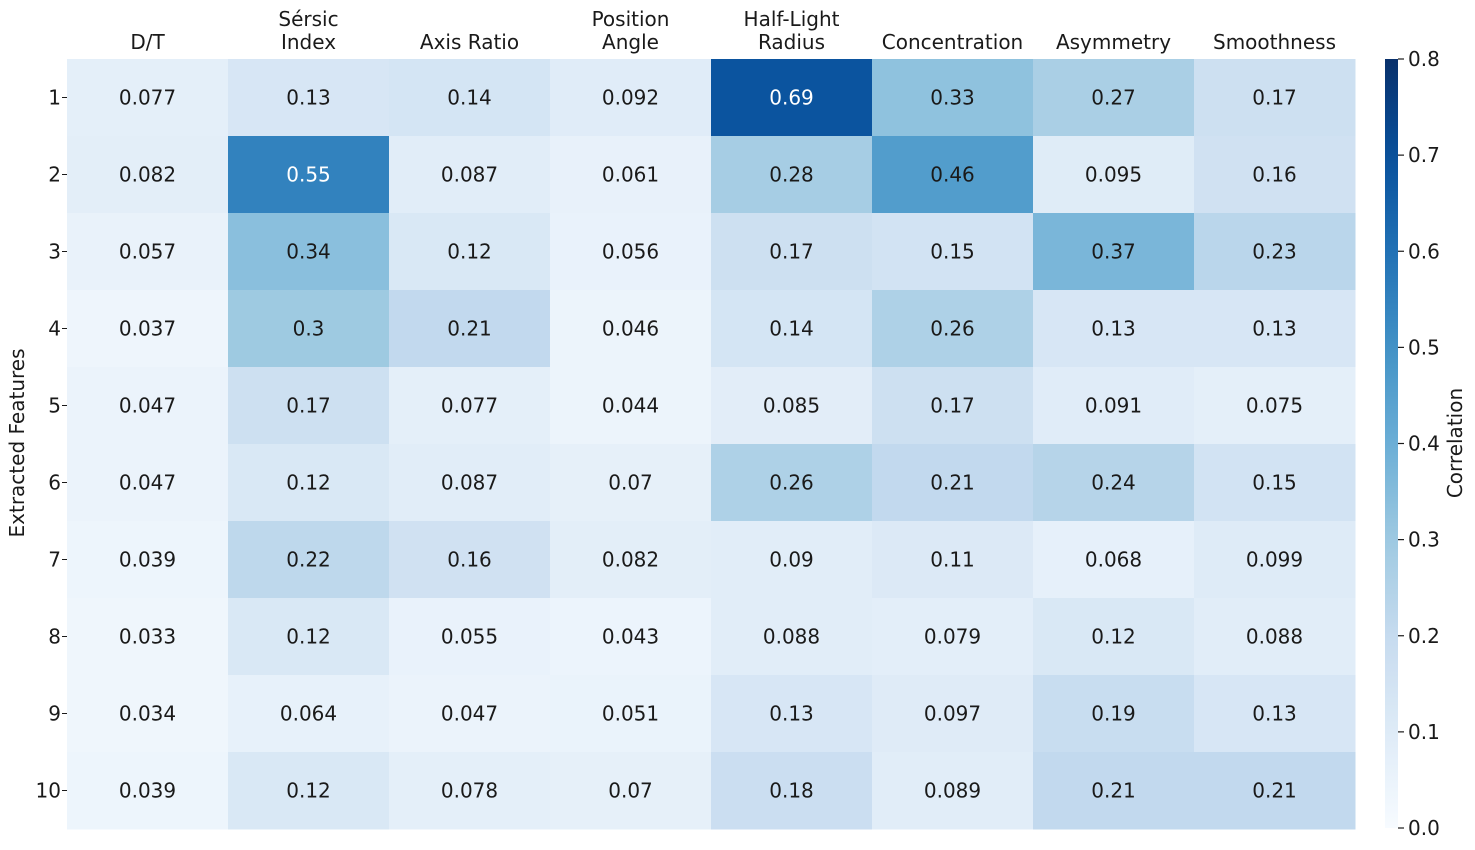 Image resolution: width=1475 pixels, height=850 pixels. I want to click on cell-value-label: 0.087, so click(469, 483).